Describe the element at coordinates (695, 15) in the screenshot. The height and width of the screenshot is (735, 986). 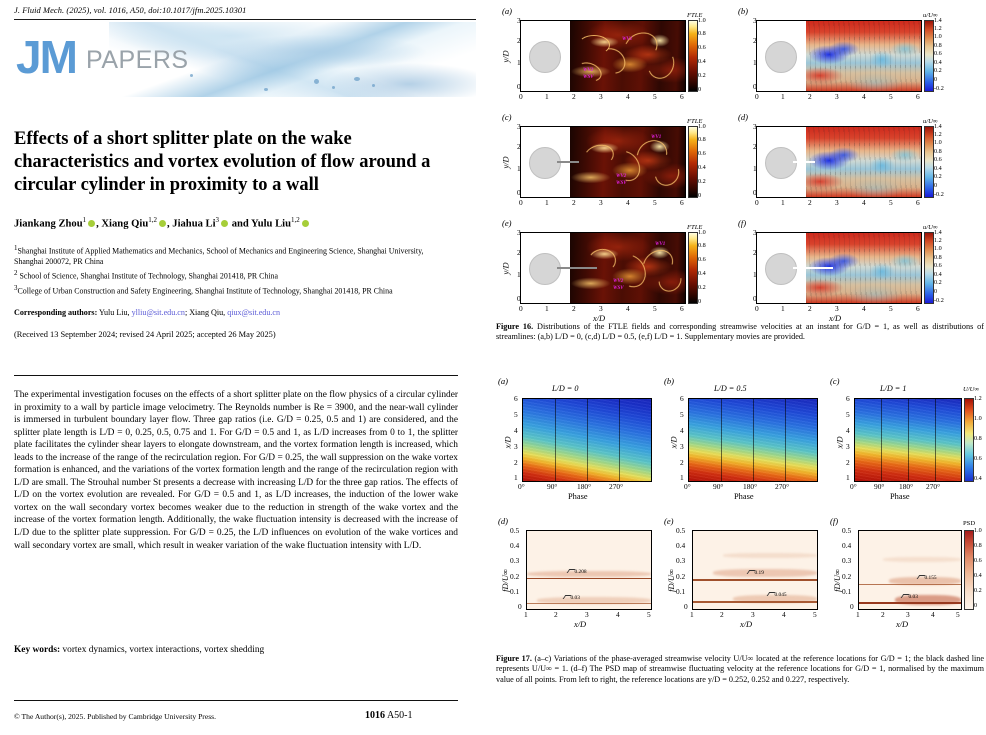
I see `colorbar-title: FTLE` at that location.